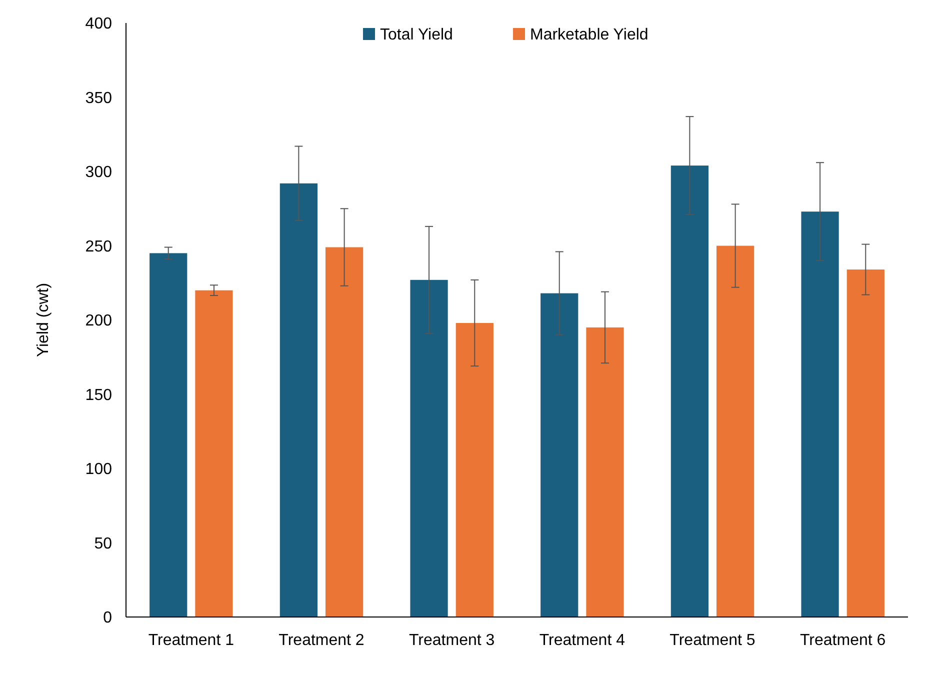 The image size is (926, 676). I want to click on y-tick-label: 300, so click(98, 173).